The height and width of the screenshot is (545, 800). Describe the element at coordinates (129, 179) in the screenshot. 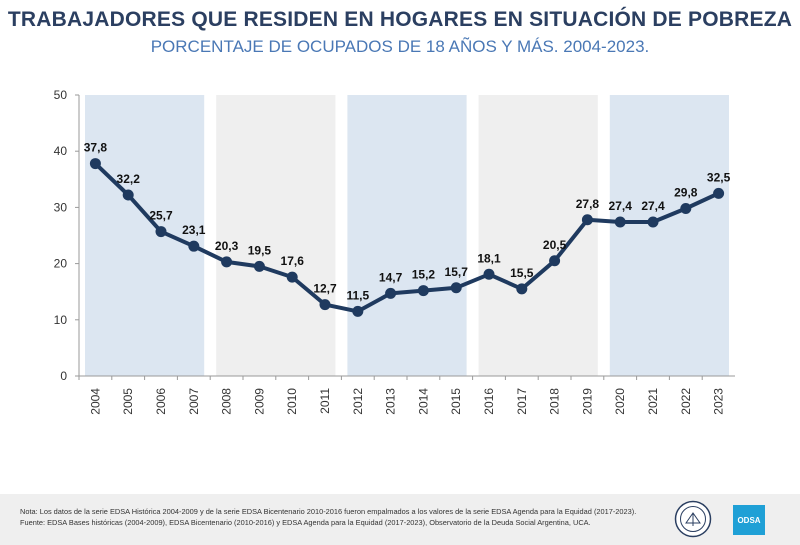

I see `data-label-2005: 32,2` at that location.